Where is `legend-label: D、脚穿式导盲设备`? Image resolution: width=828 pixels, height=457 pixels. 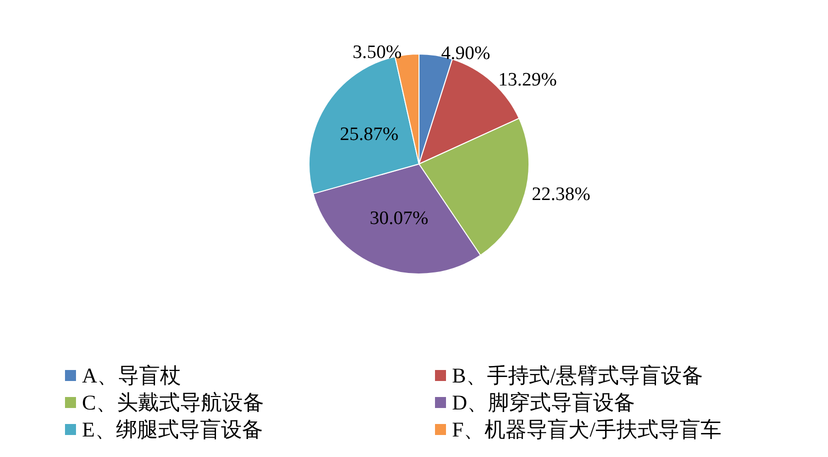
legend-label: D、脚穿式导盲设备 is located at coordinates (544, 402).